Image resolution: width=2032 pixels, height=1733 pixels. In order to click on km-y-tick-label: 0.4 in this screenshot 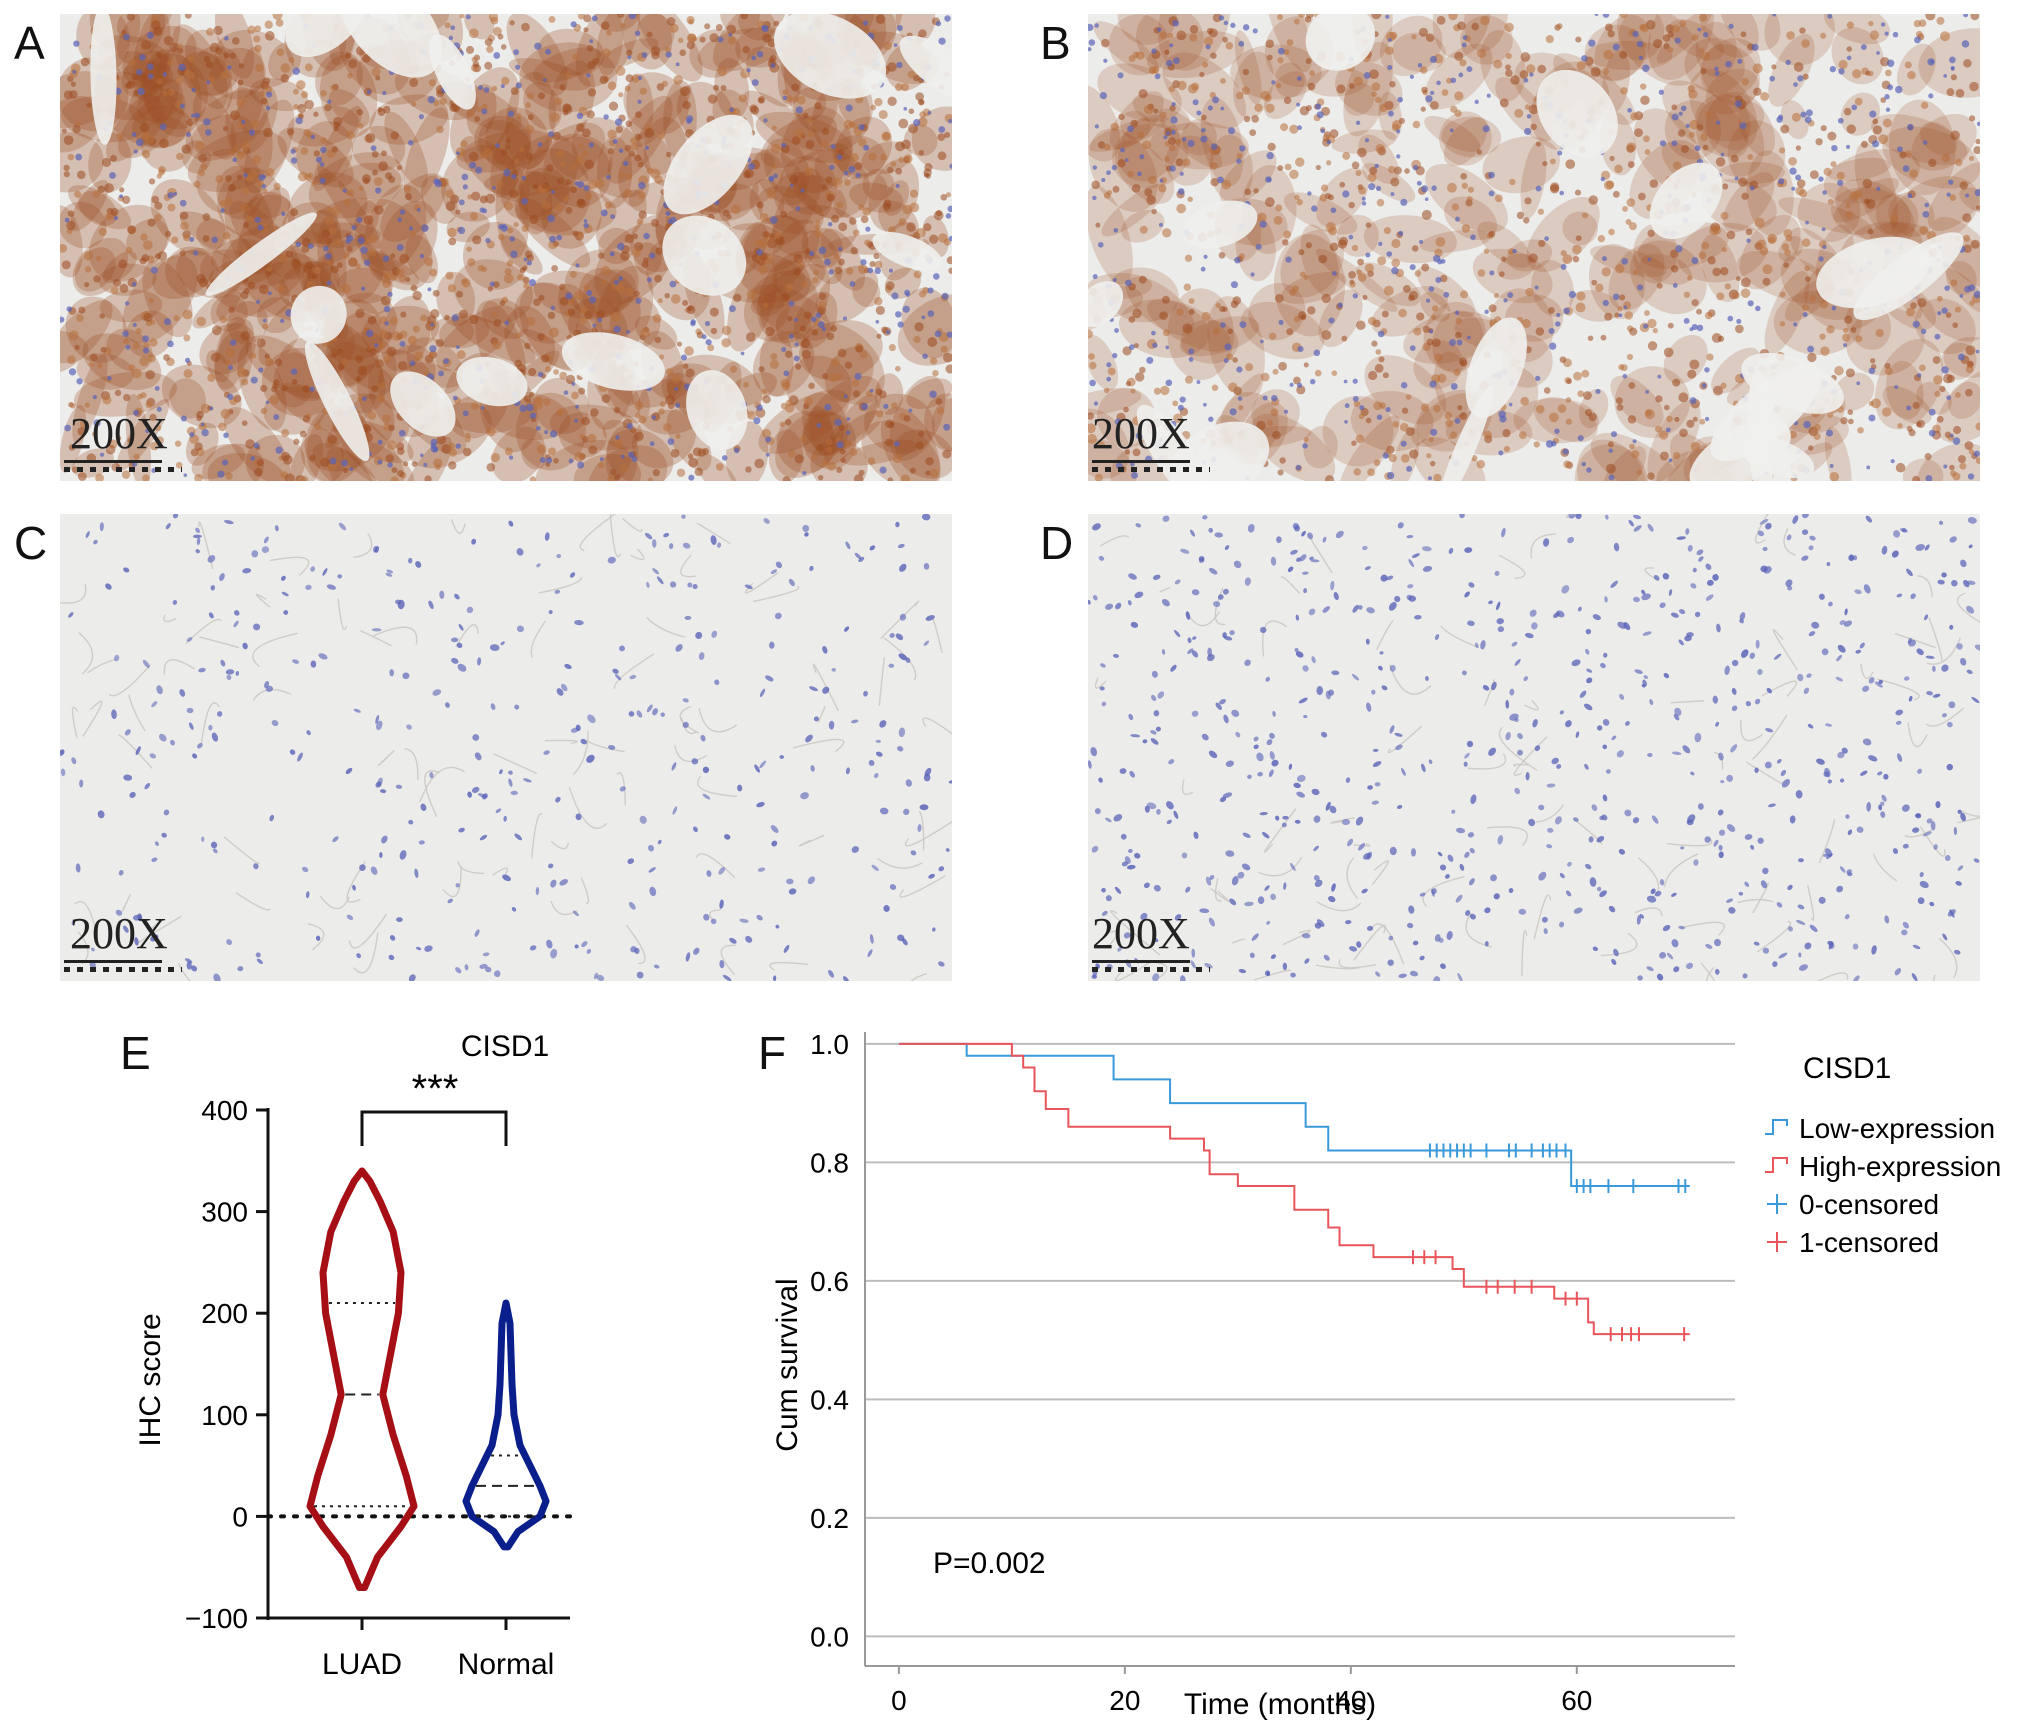, I will do `click(829, 1399)`.